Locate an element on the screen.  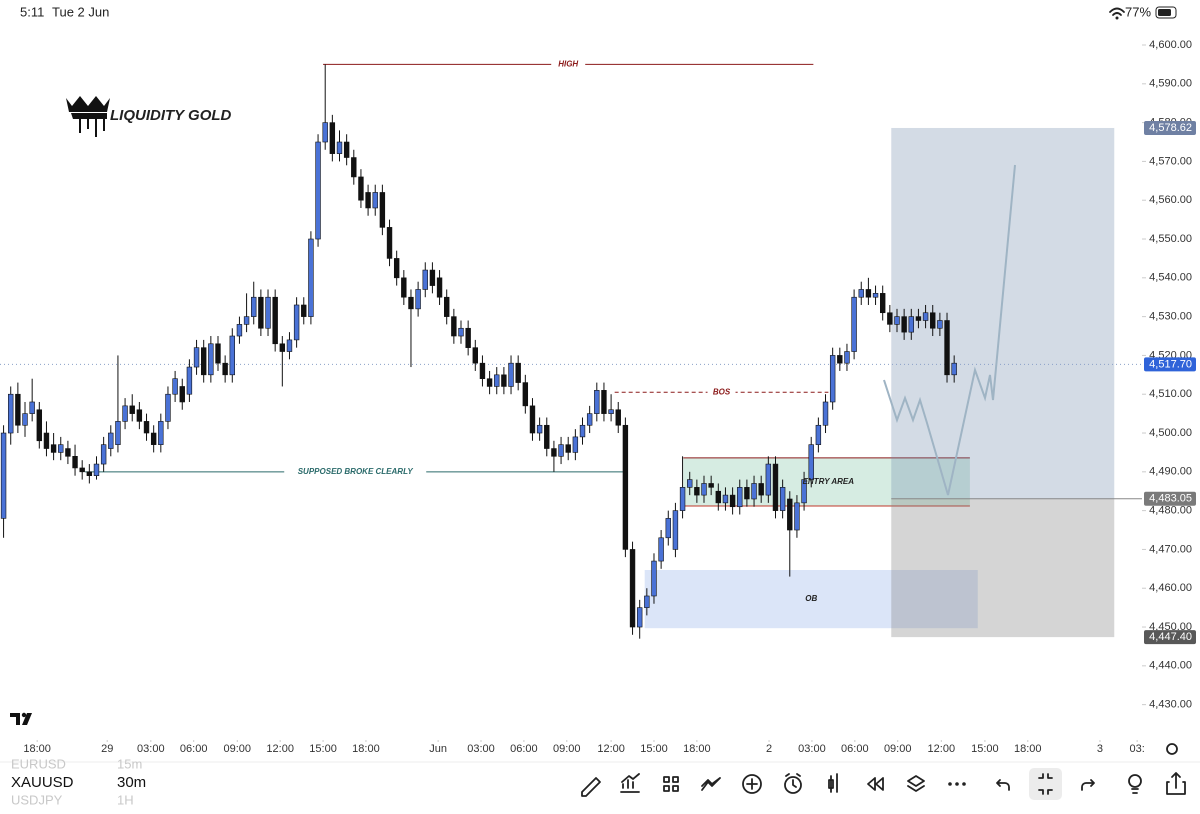
fullscreen-icon is located at coordinates (1045, 784).